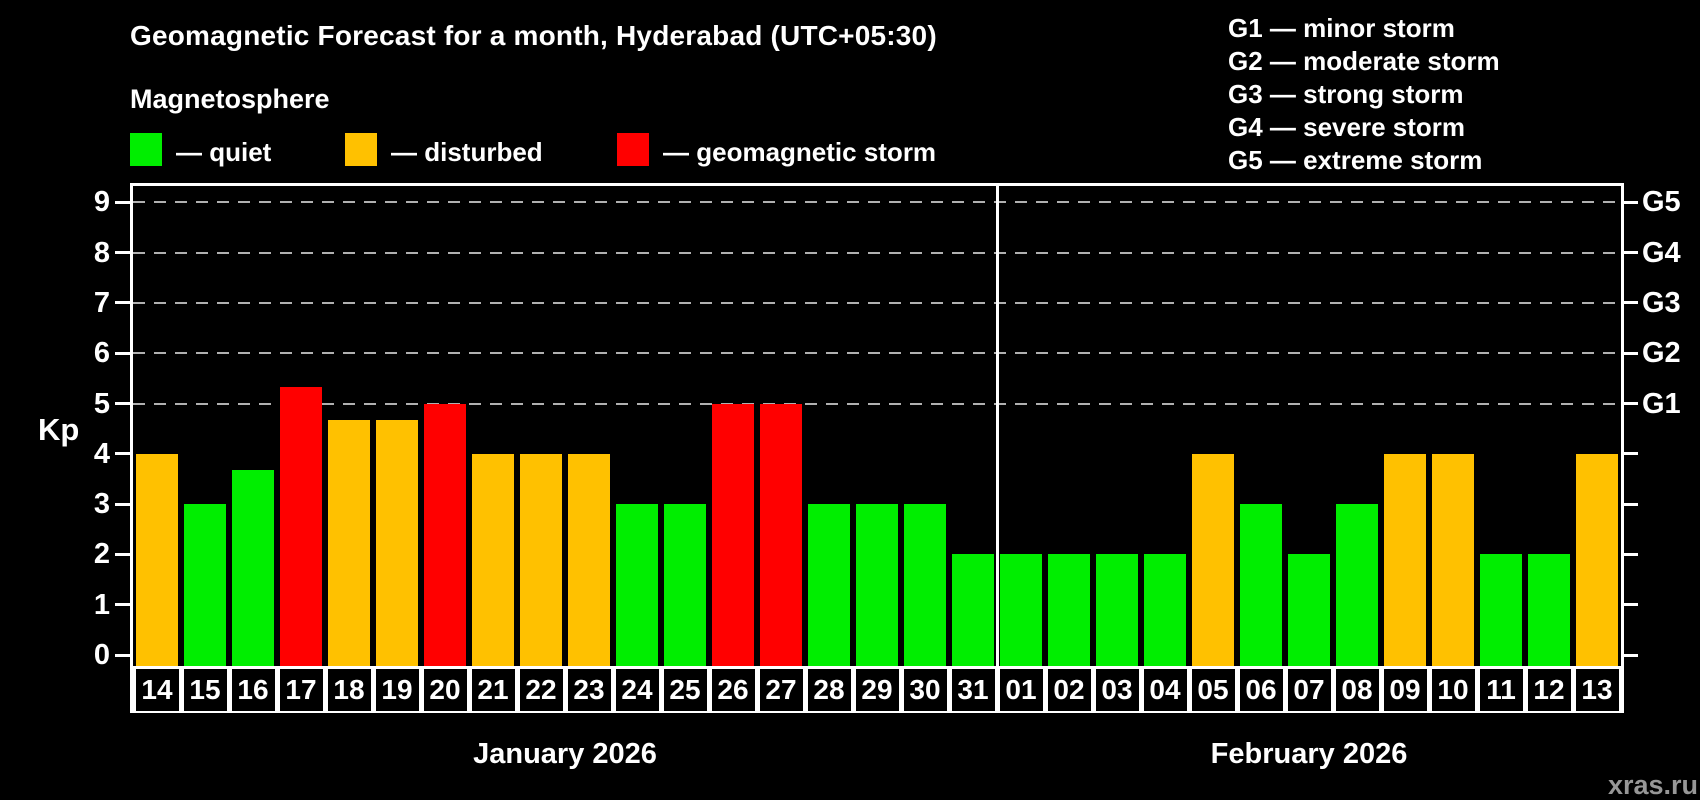 This screenshot has height=800, width=1700. What do you see at coordinates (733, 689) in the screenshot?
I see `day-label-26: 26` at bounding box center [733, 689].